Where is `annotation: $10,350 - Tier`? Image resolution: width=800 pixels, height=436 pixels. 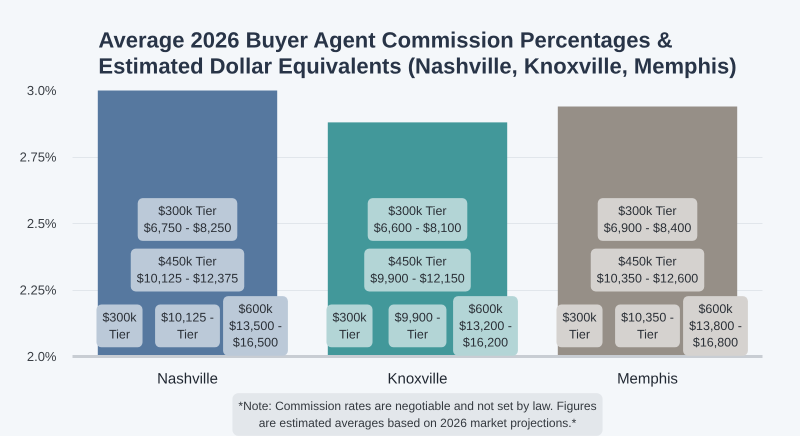 annotation: $10,350 - Tier is located at coordinates (647, 326).